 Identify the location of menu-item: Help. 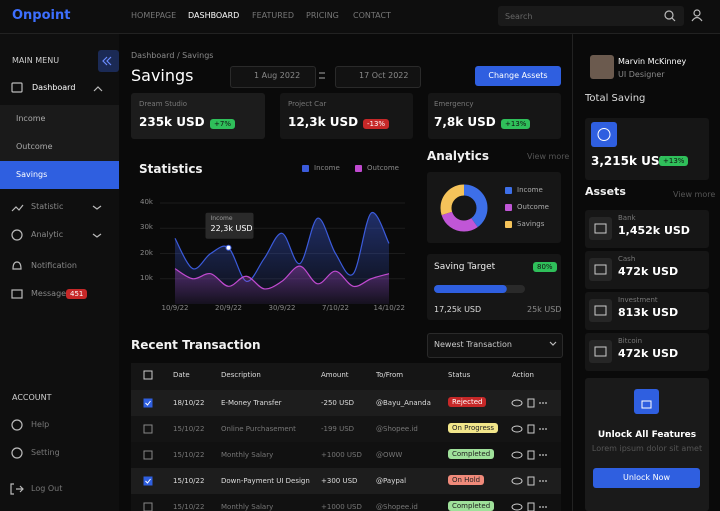
(40, 424).